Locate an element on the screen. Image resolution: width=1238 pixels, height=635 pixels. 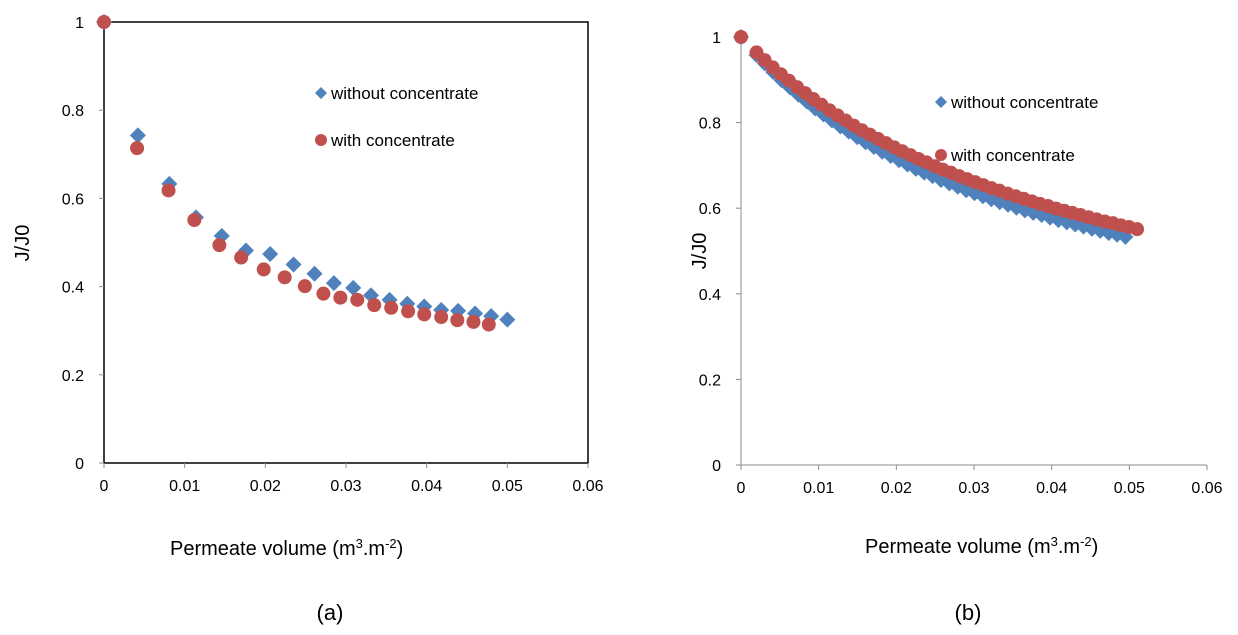
points-group is located at coordinates (938, 137).